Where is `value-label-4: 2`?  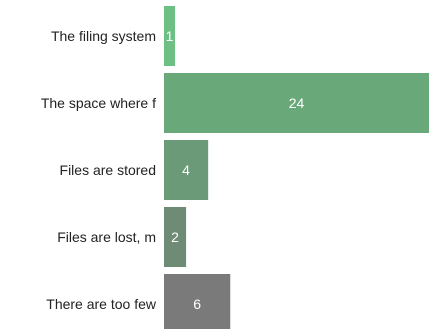 value-label-4: 2 is located at coordinates (175, 237).